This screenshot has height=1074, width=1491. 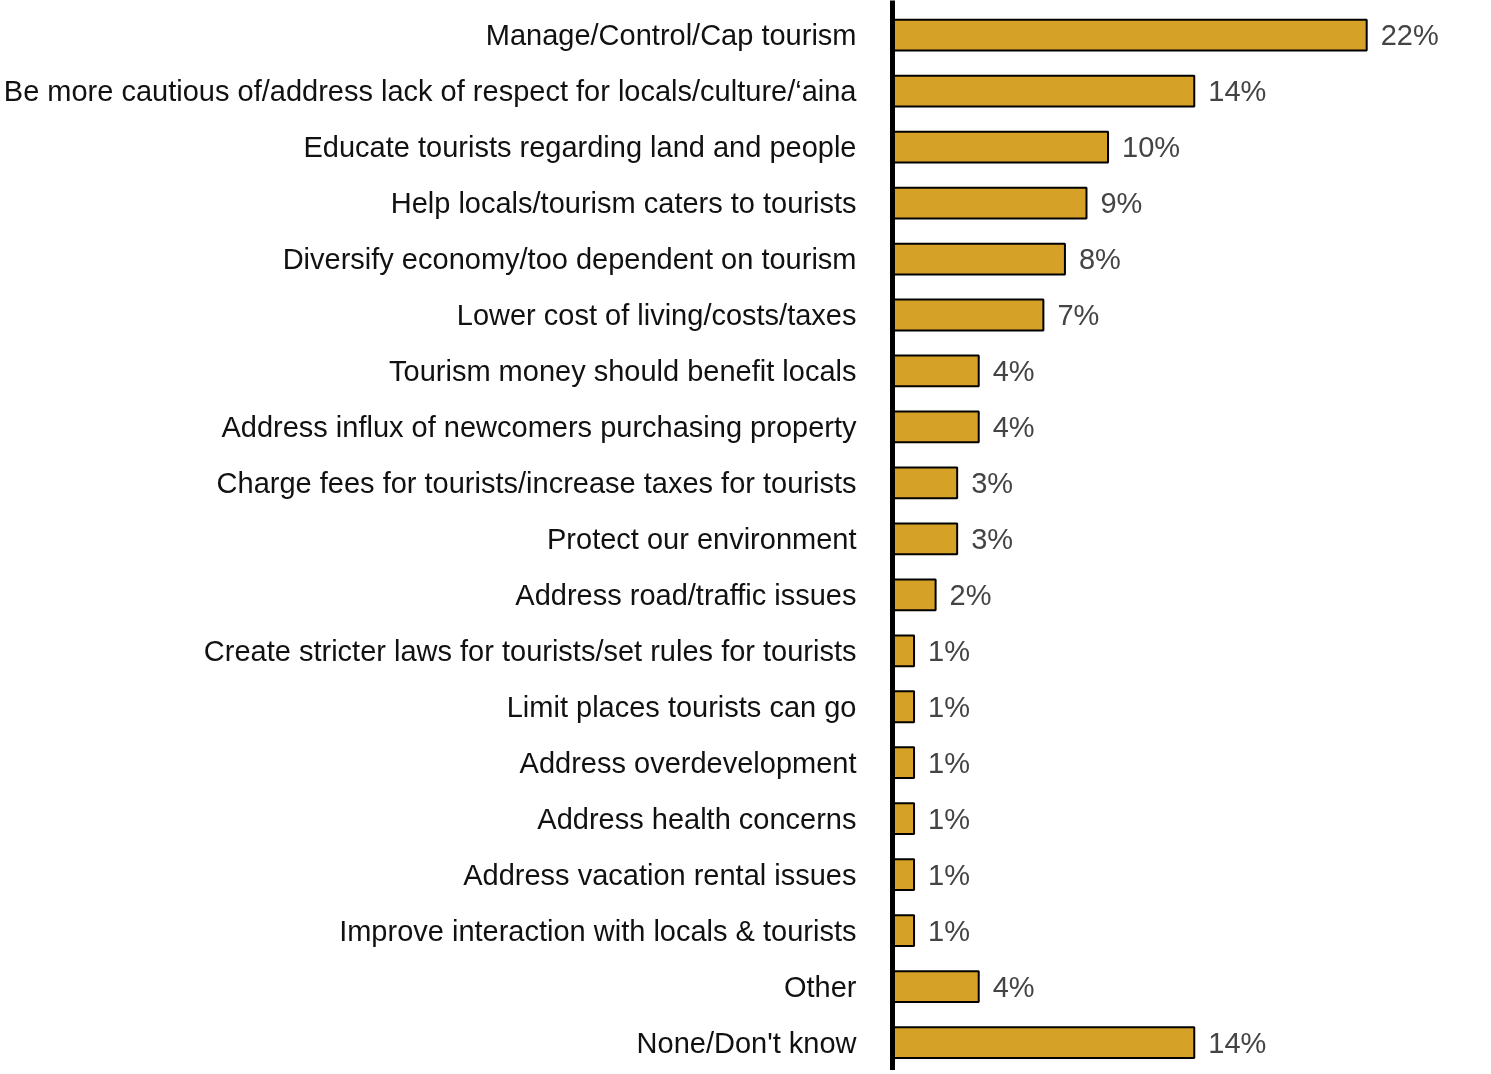 What do you see at coordinates (656, 315) in the screenshot?
I see `y-tick-label: Lower cost of living/costs/taxes` at bounding box center [656, 315].